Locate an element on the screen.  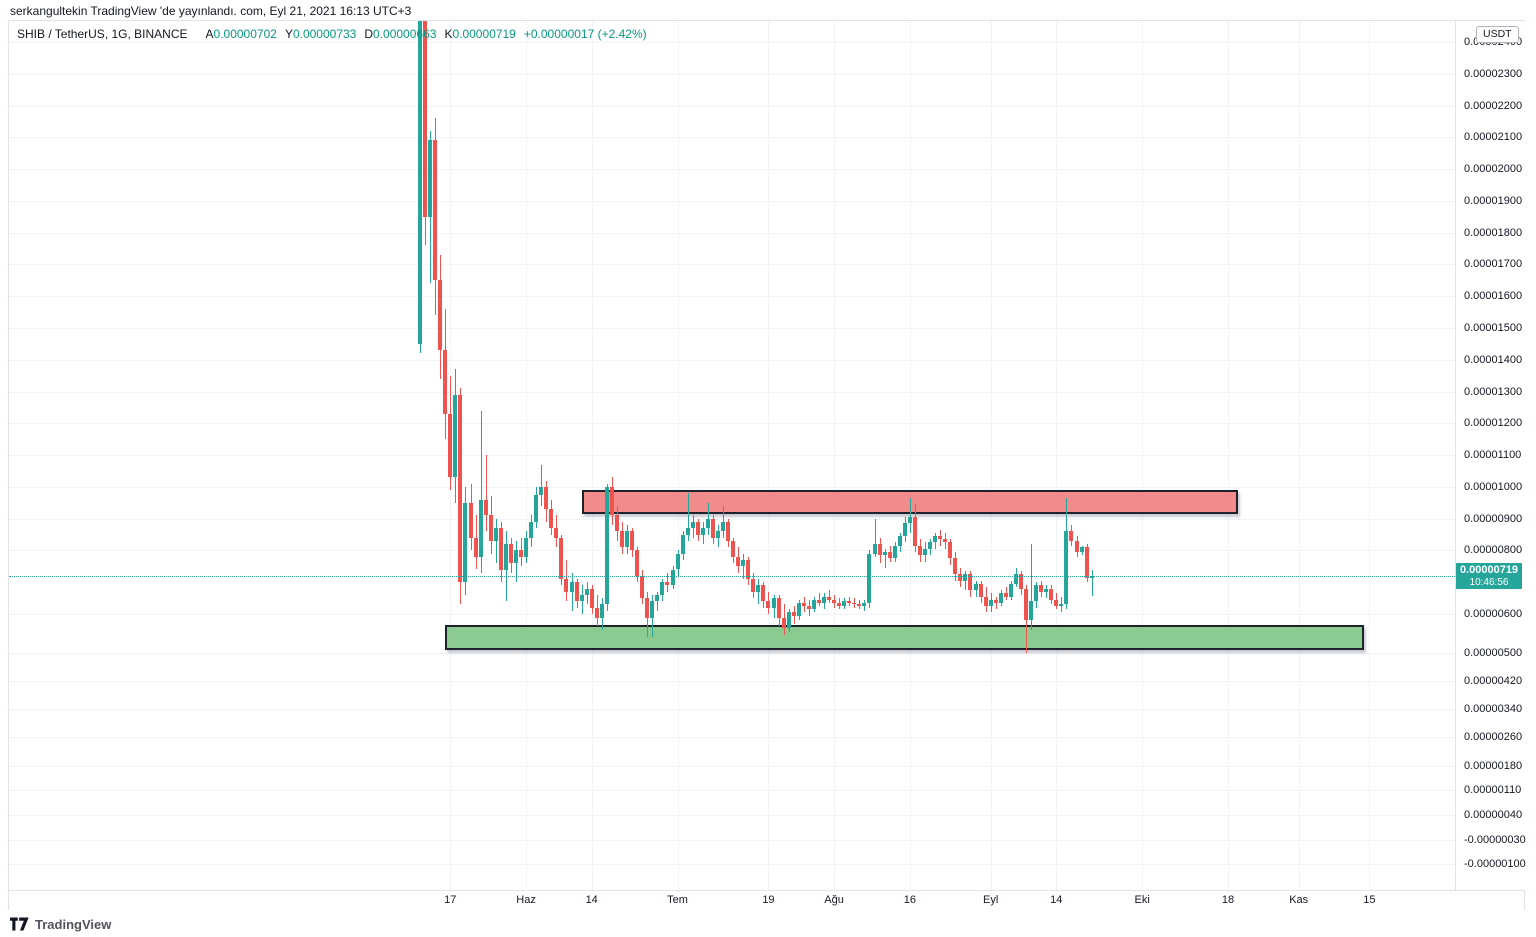
price-tick-label: 0.00000900 is located at coordinates (1493, 518).